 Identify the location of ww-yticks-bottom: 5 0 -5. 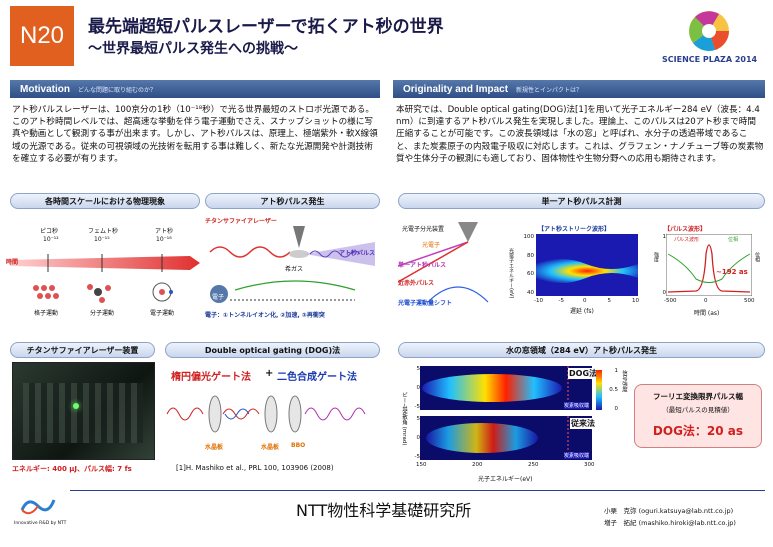
(415, 438).